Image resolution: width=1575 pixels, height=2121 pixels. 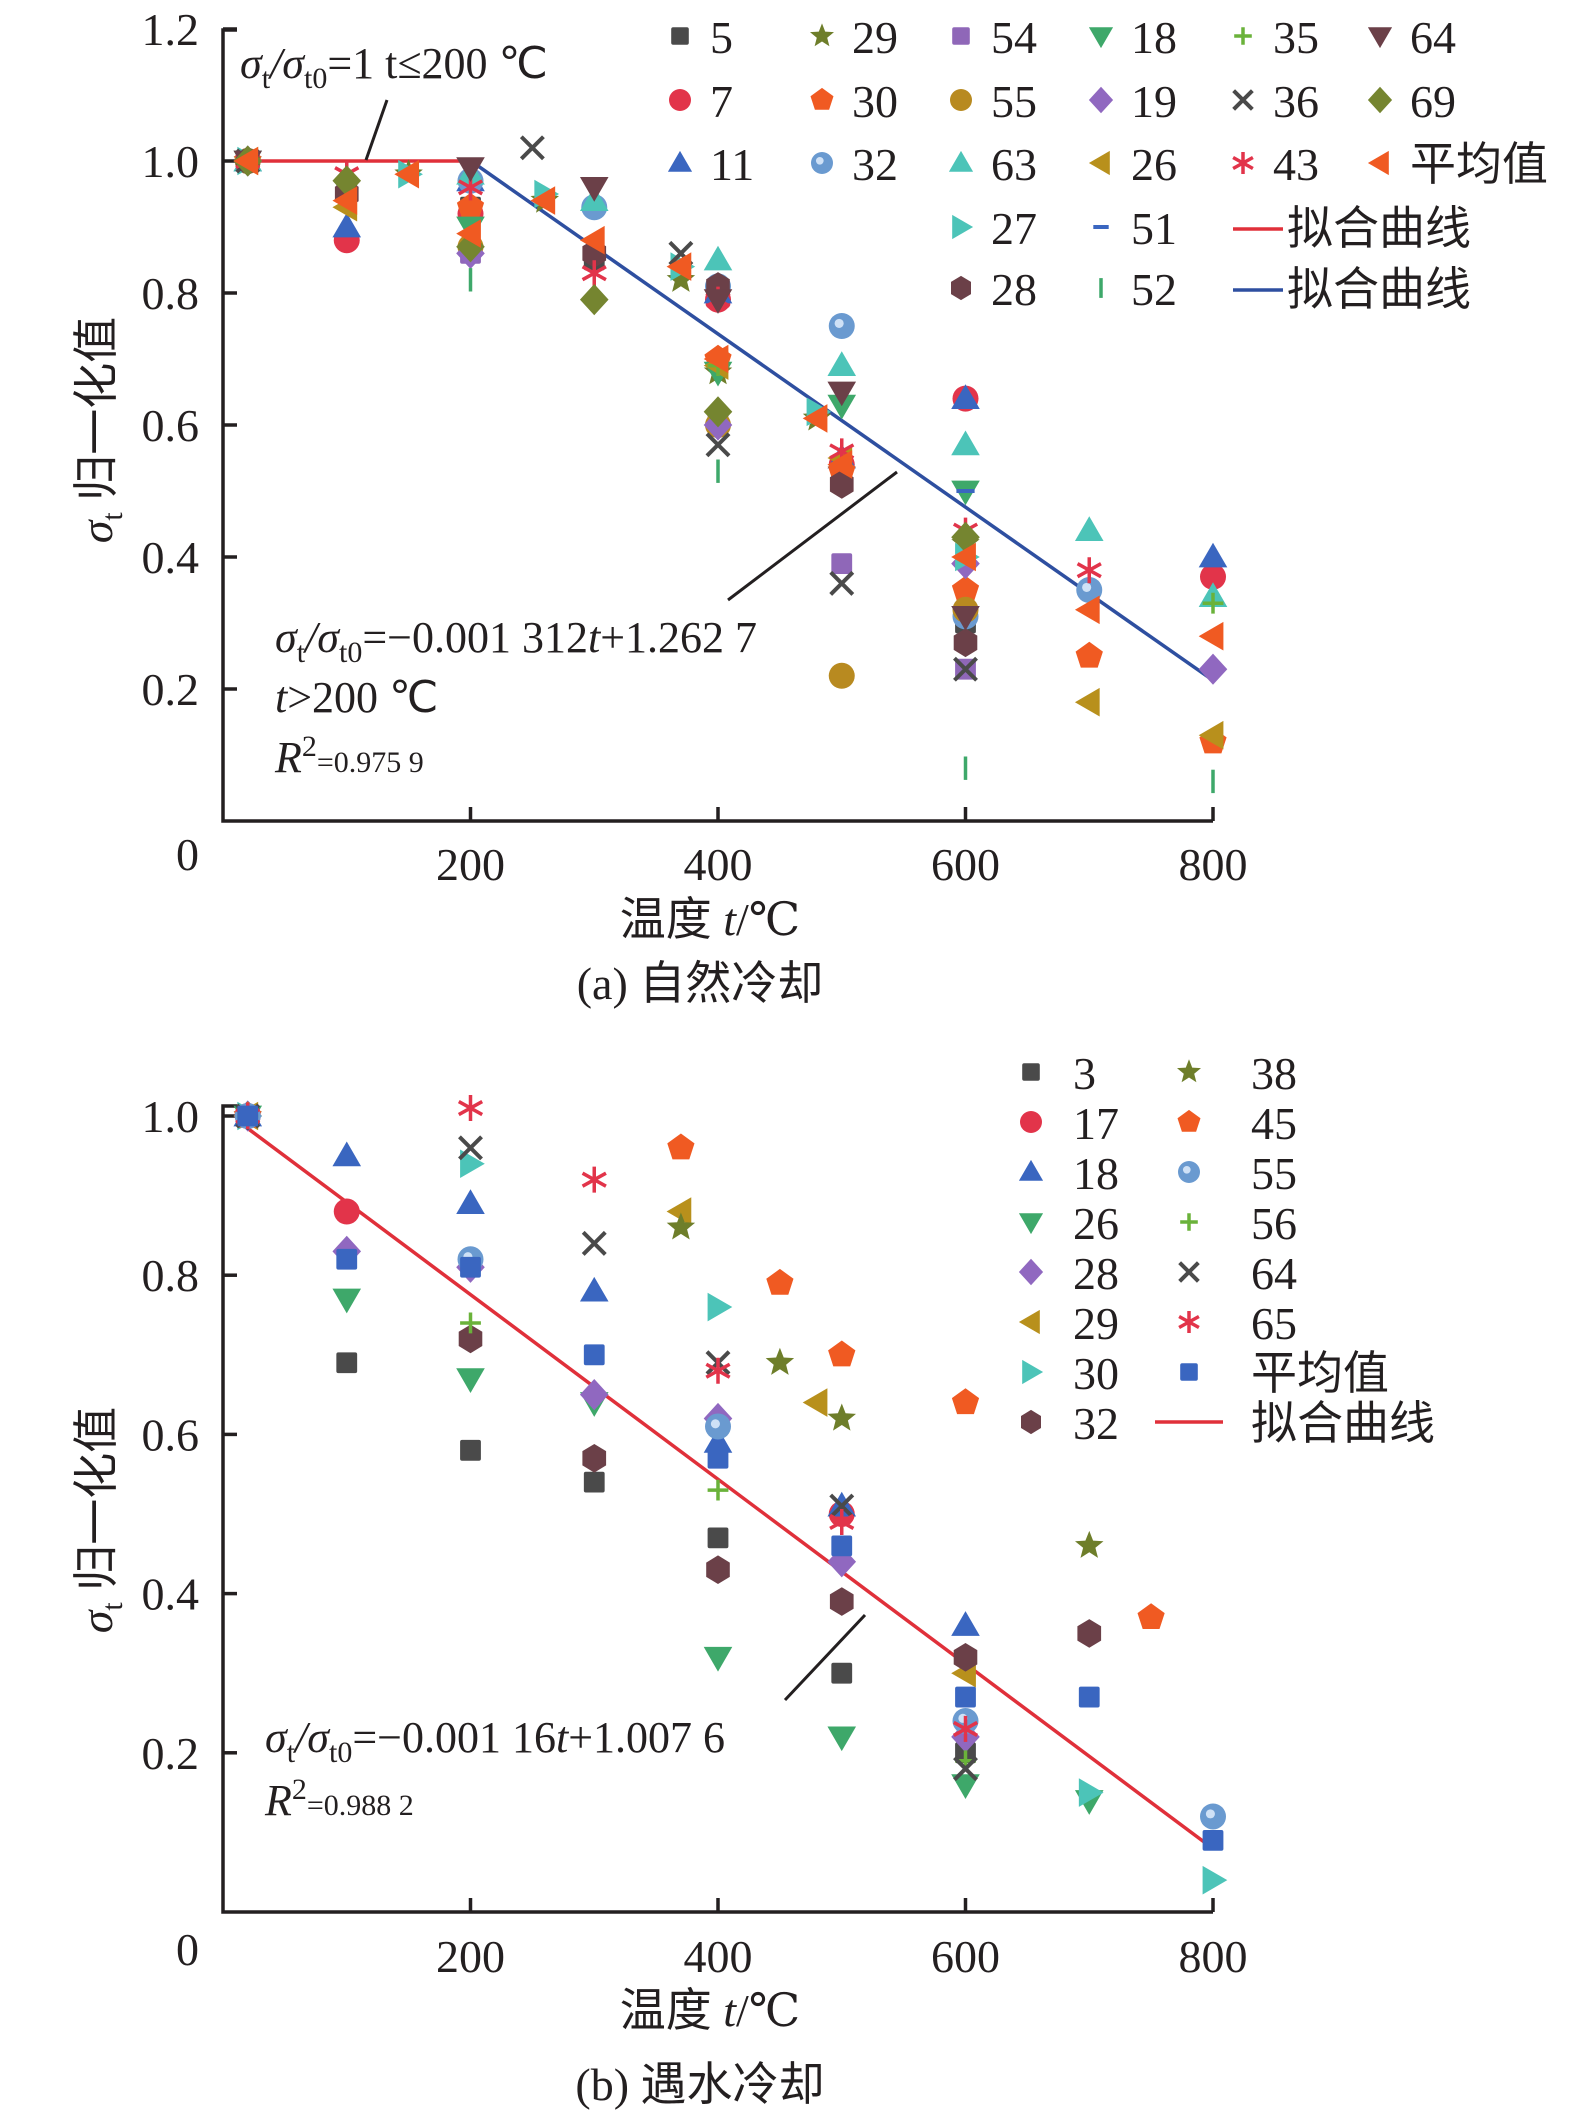 What do you see at coordinates (288, 757) in the screenshot?
I see `text-part: R` at bounding box center [288, 757].